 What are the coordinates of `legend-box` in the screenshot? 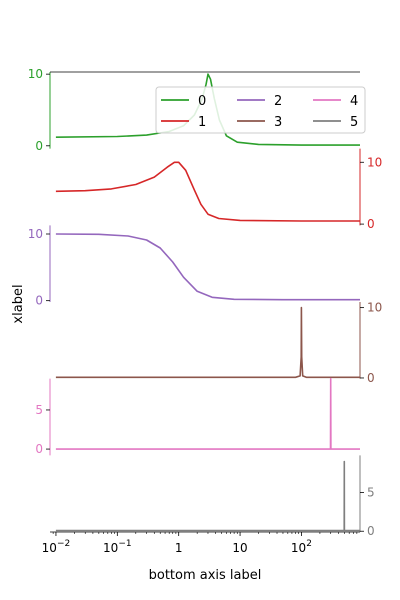 It's located at (260, 110).